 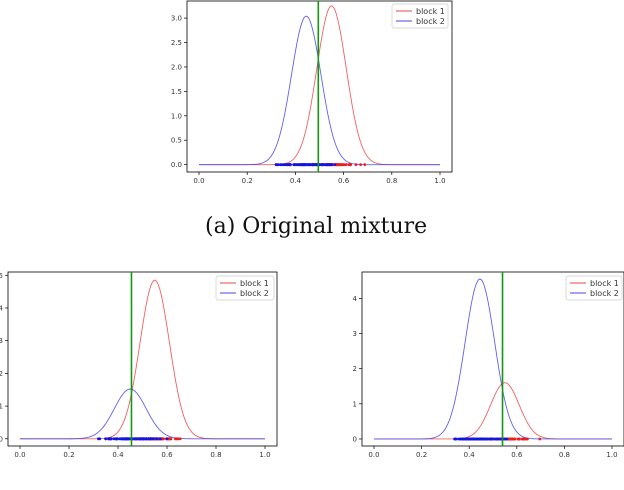 I want to click on y-tick-label: 1.5, so click(x=176, y=92).